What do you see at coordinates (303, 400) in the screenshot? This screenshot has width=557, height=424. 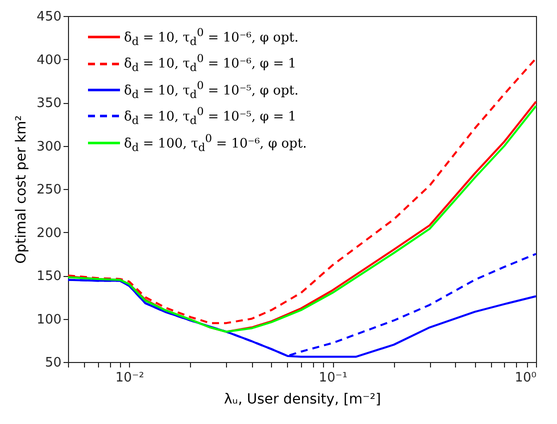 I see `x-axis-title: λᵤ, User density, [m⁻²]` at bounding box center [303, 400].